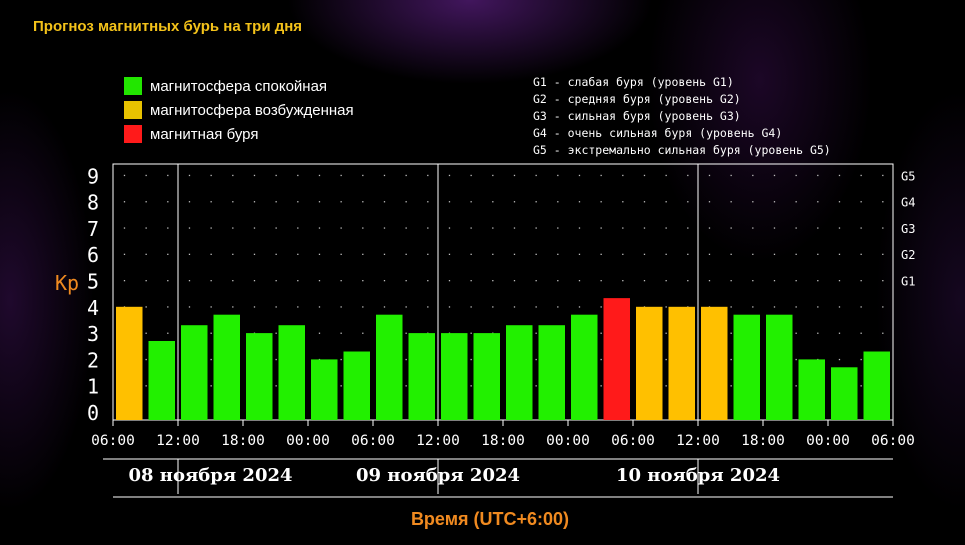 This screenshot has width=965, height=545. What do you see at coordinates (239, 134) in the screenshot?
I see `legend-item-storm: магнитная буря` at bounding box center [239, 134].